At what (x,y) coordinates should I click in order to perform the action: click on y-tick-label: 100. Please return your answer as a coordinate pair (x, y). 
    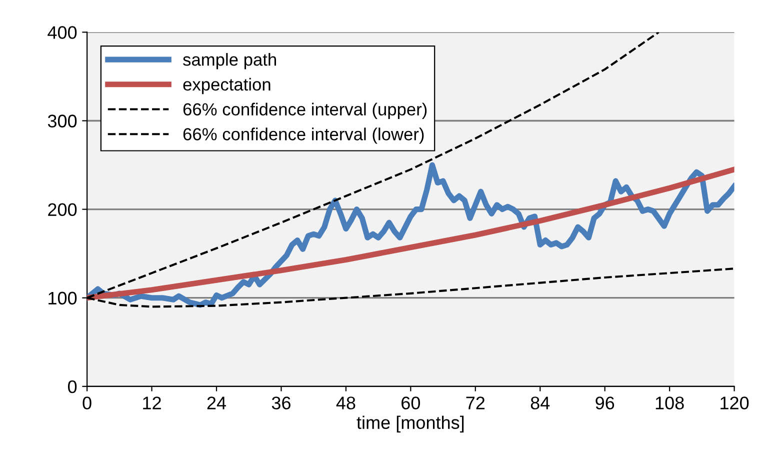
    Looking at the image, I should click on (62, 298).